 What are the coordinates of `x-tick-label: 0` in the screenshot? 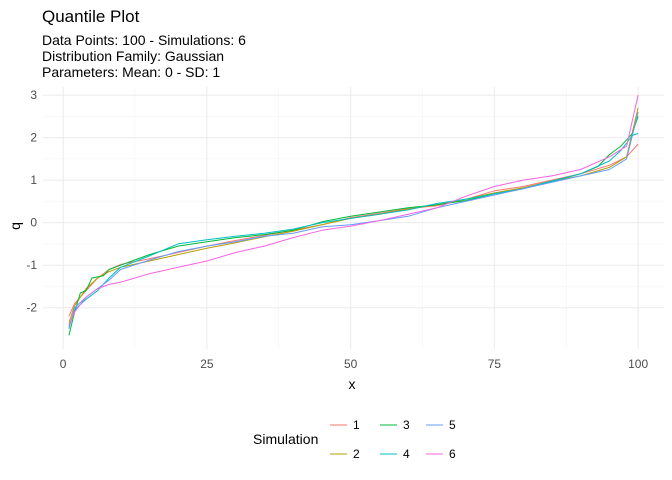 It's located at (63, 364).